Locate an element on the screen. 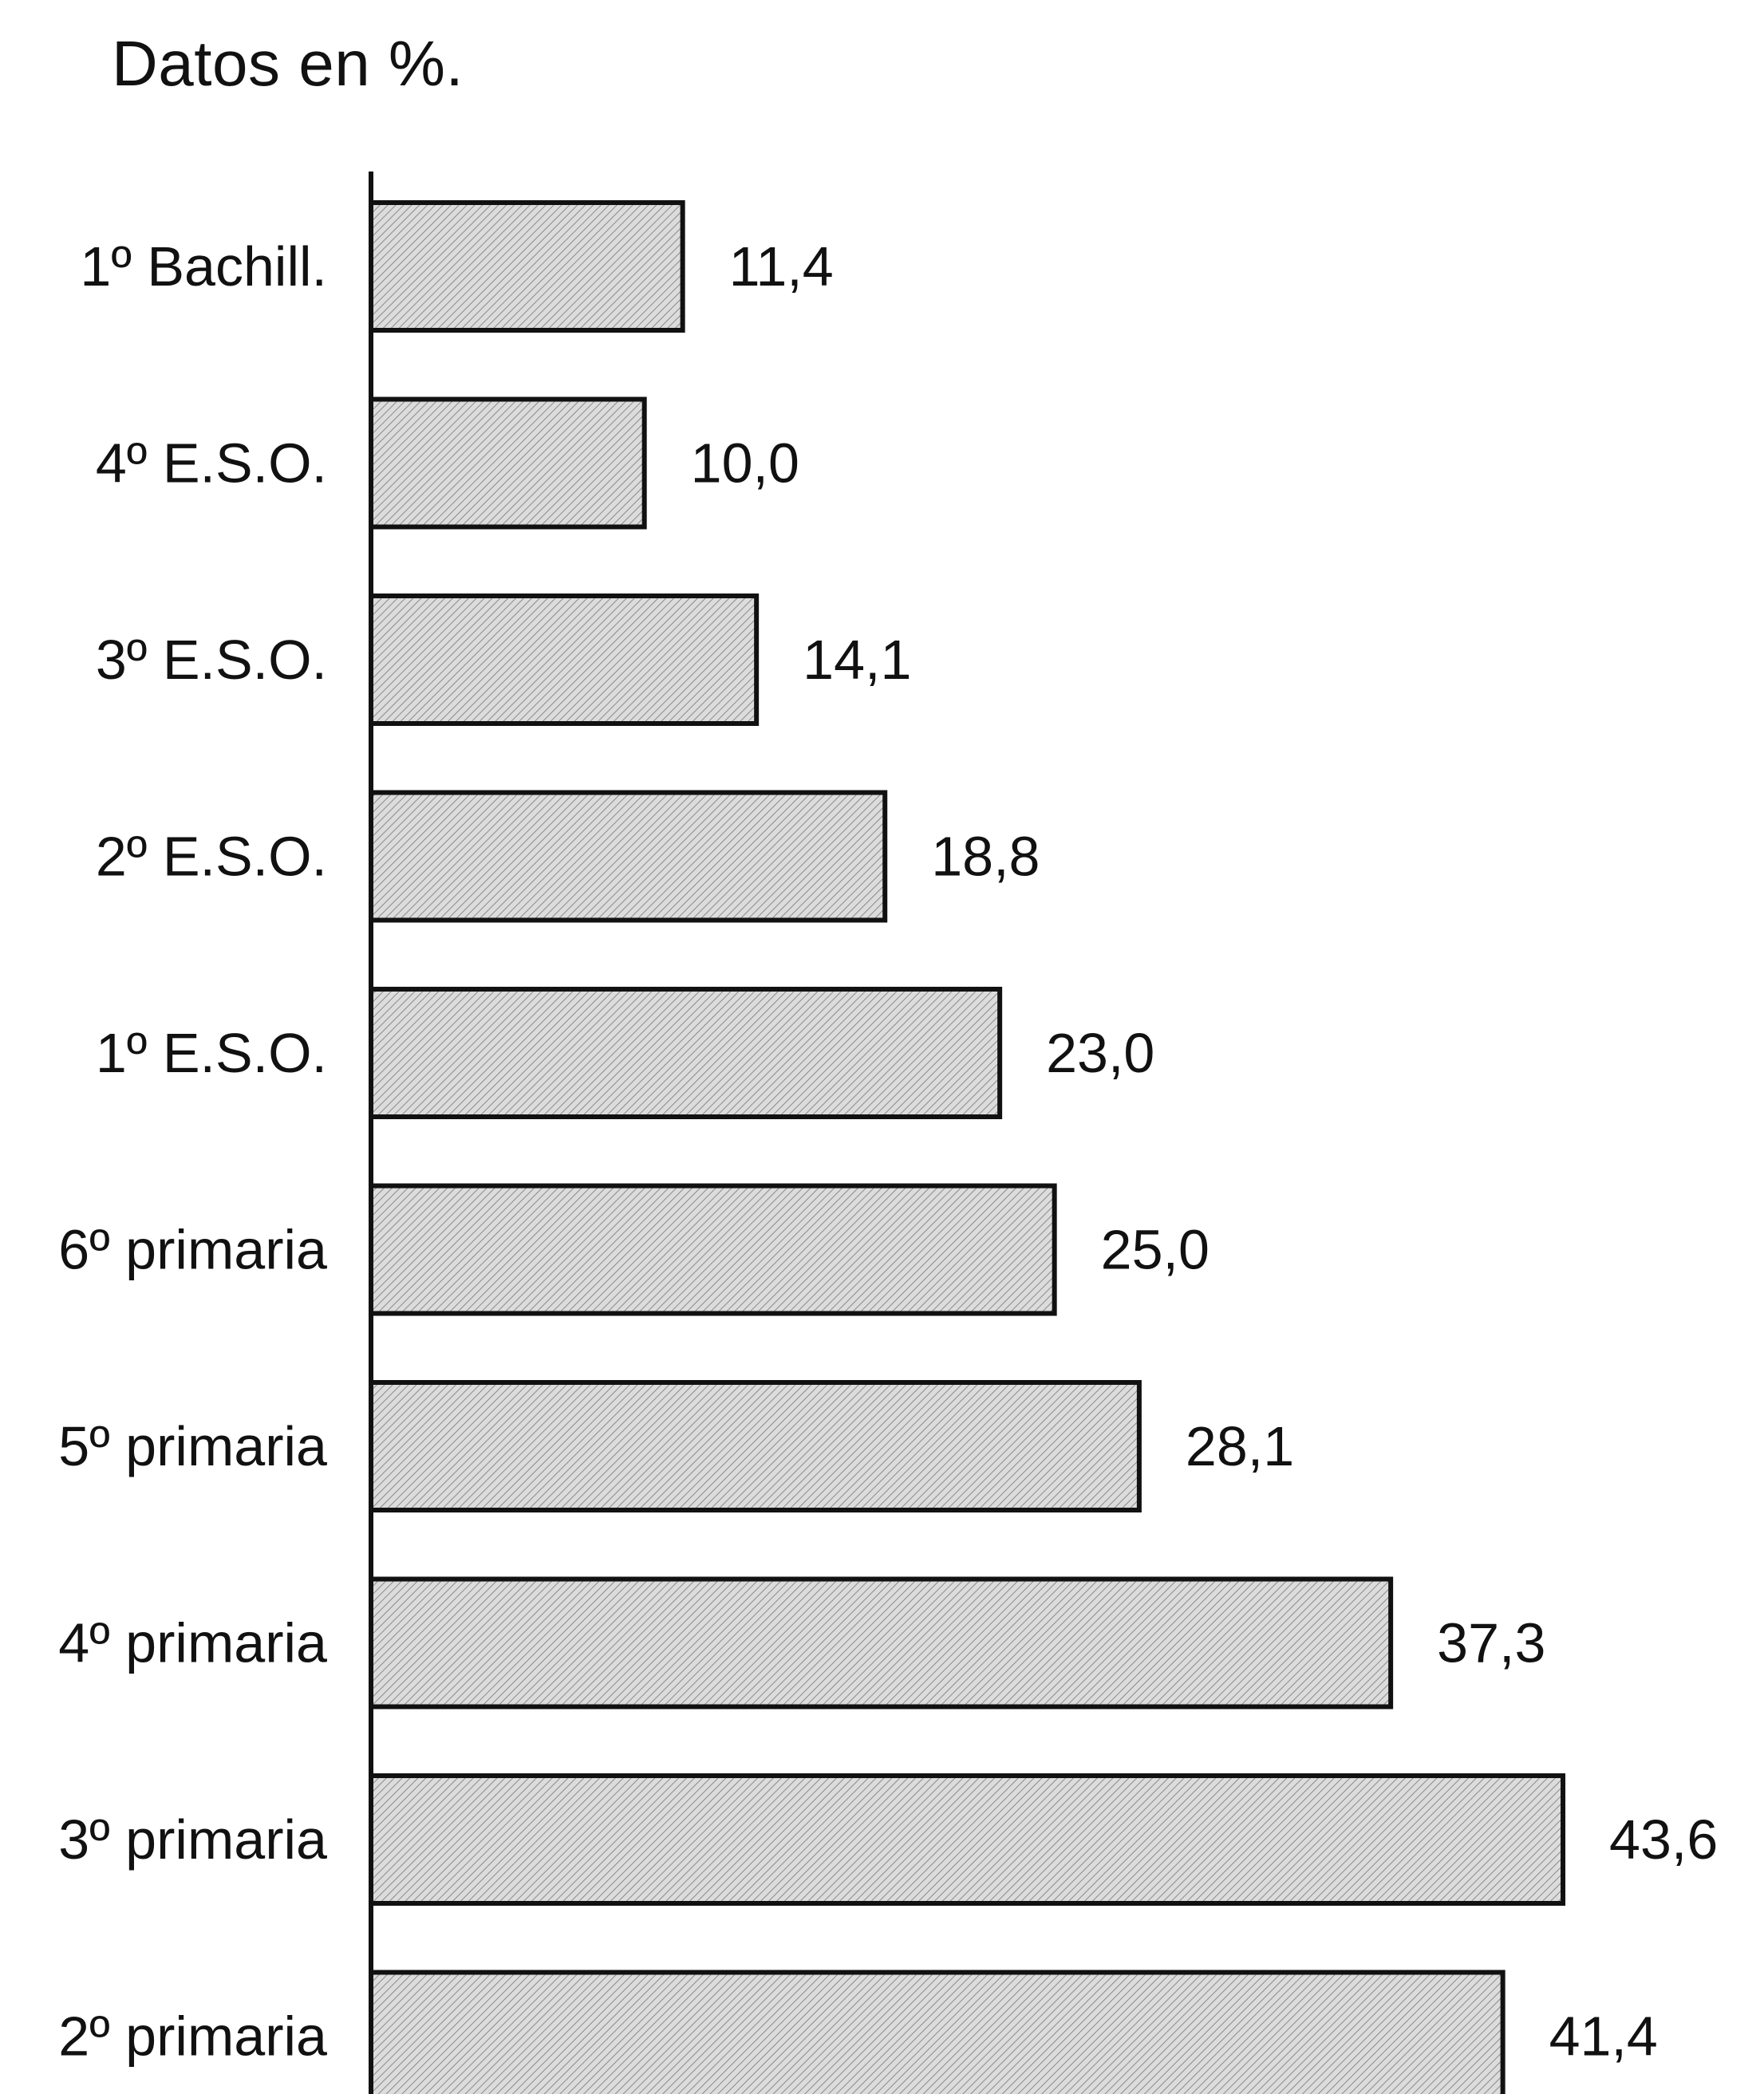 This screenshot has width=1764, height=2094. category-label-0: 1º Bachill. is located at coordinates (203, 266).